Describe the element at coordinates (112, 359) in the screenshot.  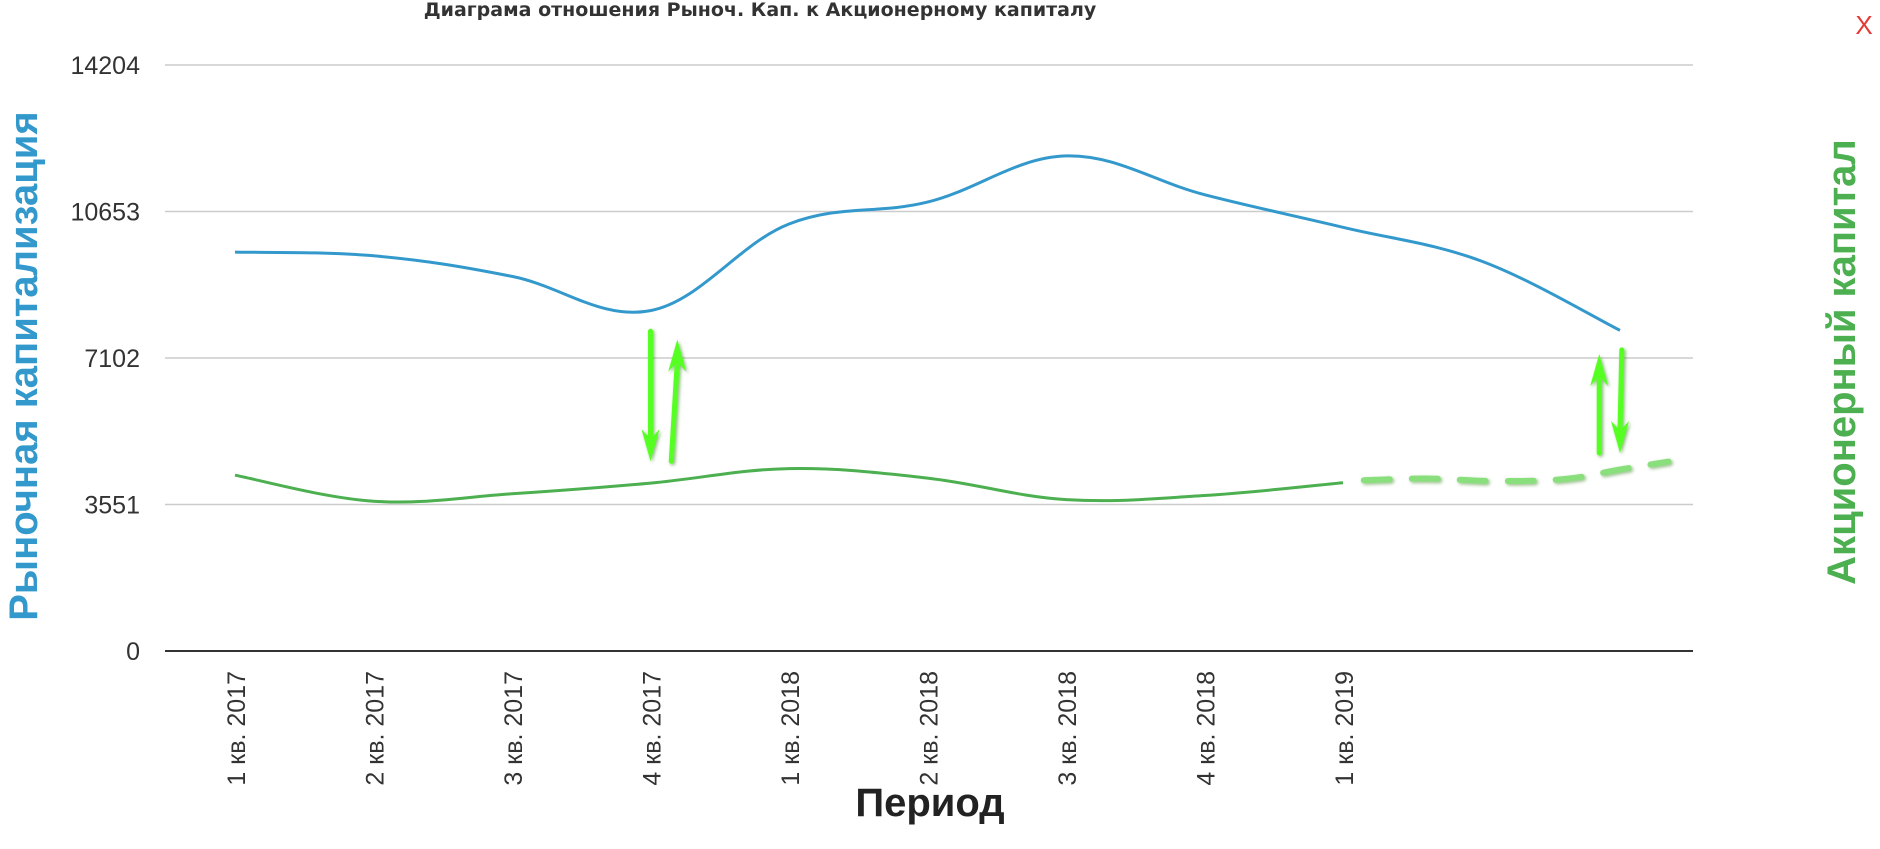
I see `y-tick-label: 7102` at that location.